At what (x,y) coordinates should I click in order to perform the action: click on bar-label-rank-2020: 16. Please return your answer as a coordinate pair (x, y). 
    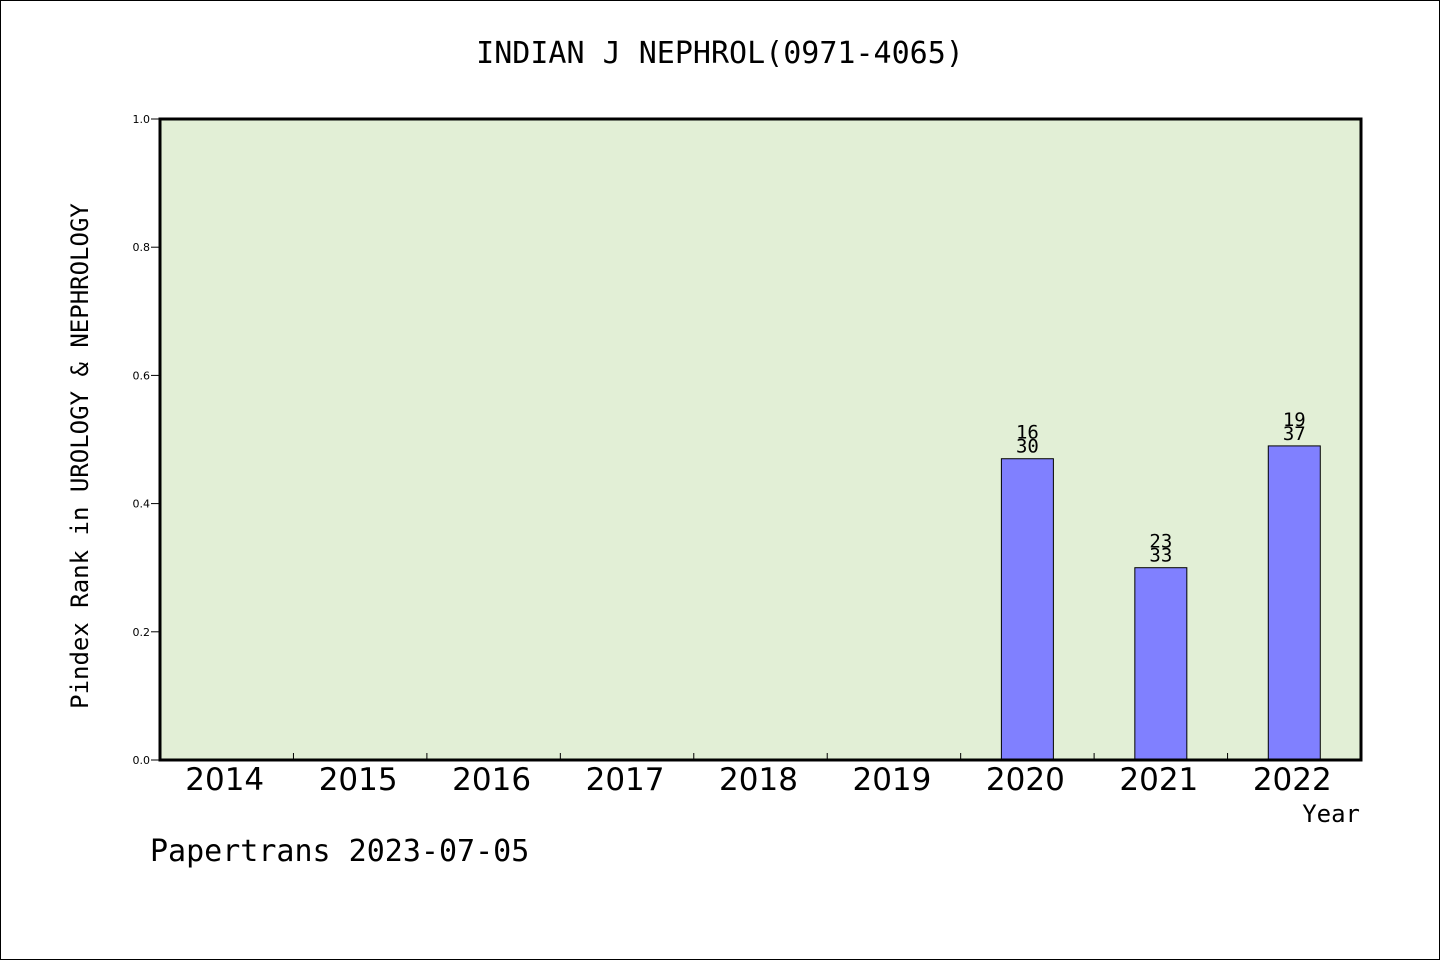
    Looking at the image, I should click on (1027, 433).